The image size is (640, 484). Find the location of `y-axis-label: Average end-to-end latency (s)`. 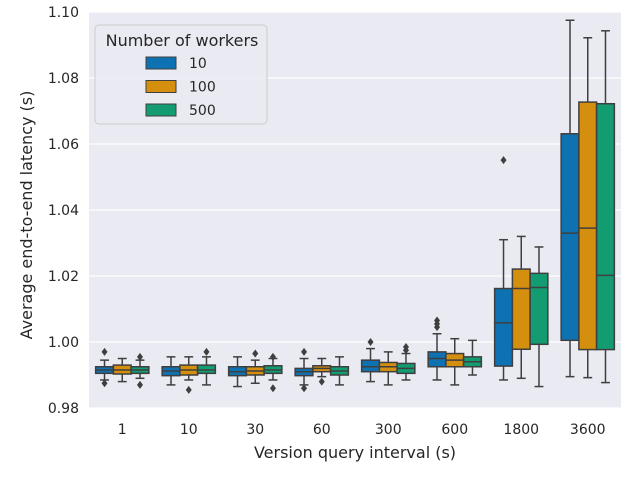

y-axis-label: Average end-to-end latency (s) is located at coordinates (26, 215).